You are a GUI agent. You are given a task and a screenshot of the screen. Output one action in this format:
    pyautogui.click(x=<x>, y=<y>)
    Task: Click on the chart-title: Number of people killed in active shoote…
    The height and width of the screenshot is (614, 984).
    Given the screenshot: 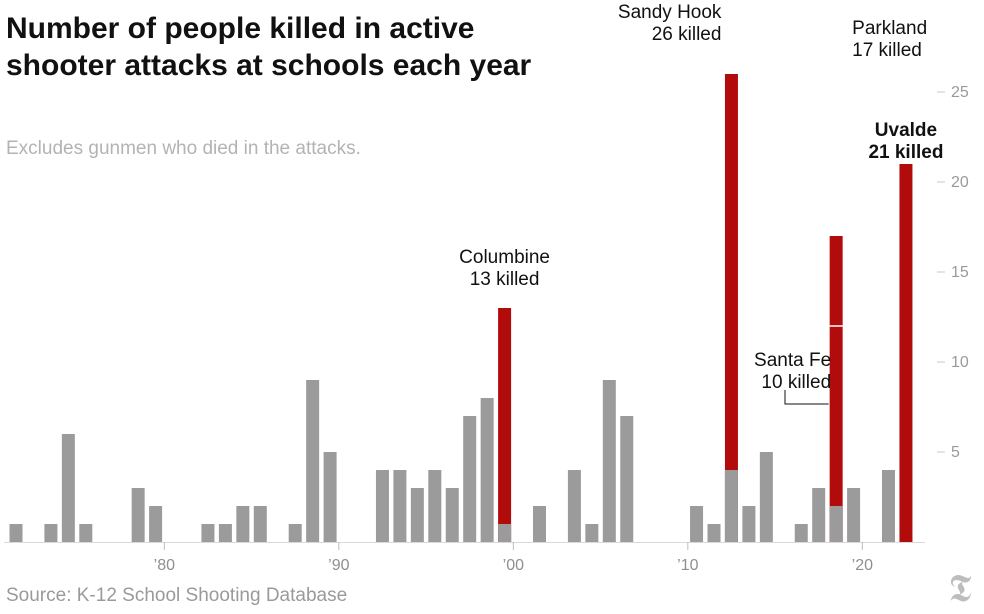 What is the action you would take?
    pyautogui.click(x=269, y=47)
    